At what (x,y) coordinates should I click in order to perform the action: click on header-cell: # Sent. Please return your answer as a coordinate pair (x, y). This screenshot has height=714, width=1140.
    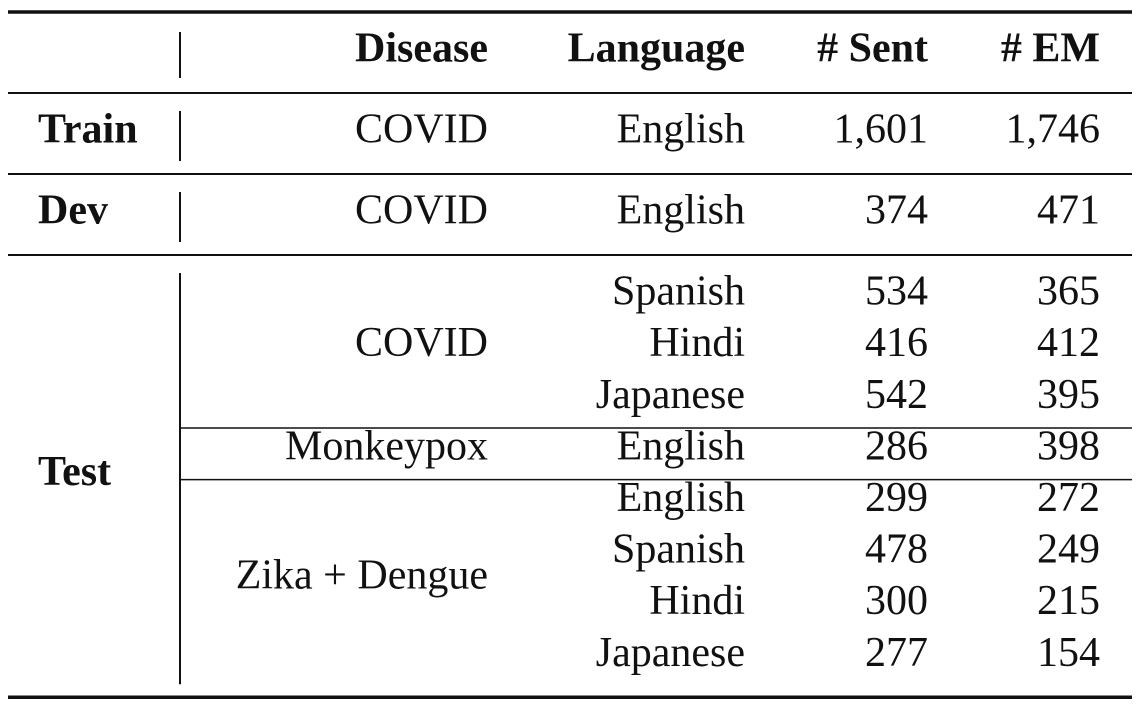
    Looking at the image, I should click on (872, 49).